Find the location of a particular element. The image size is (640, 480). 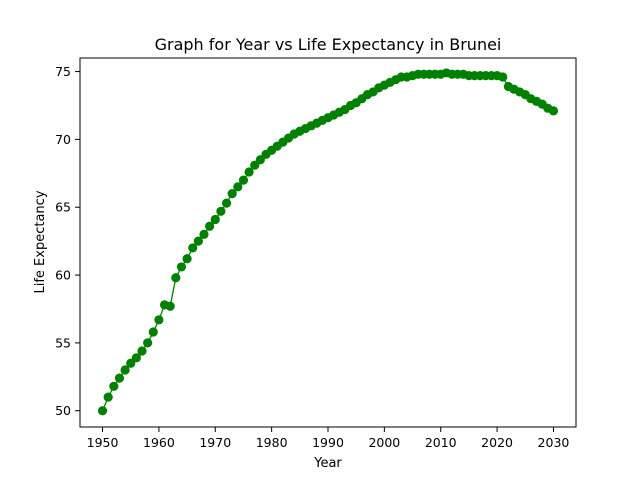

x-tick-label: 1950 is located at coordinates (103, 442).